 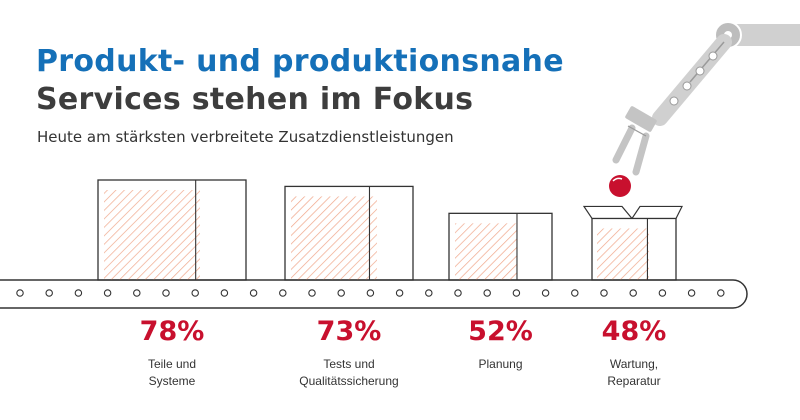 What do you see at coordinates (500, 364) in the screenshot?
I see `category-label: Planung` at bounding box center [500, 364].